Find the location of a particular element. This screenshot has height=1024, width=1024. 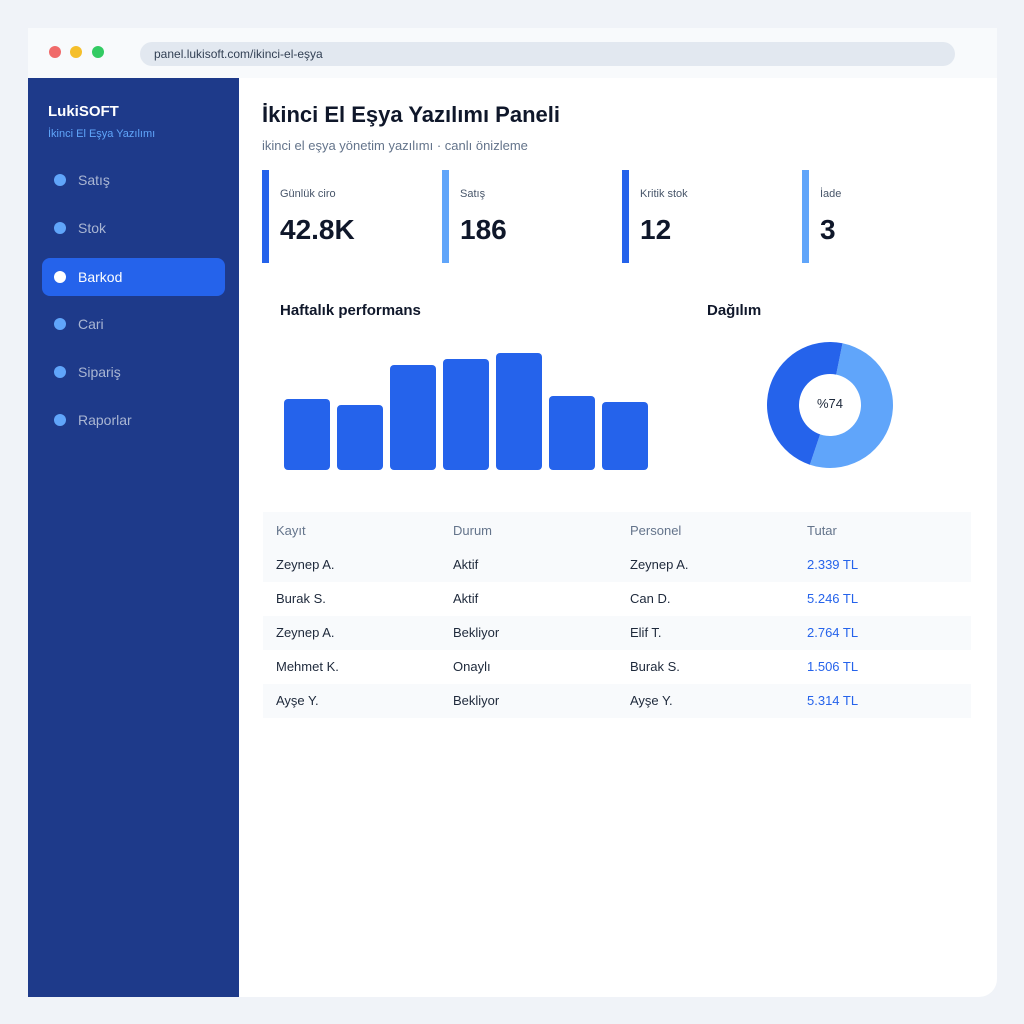

maximize-window-button is located at coordinates (98, 52).